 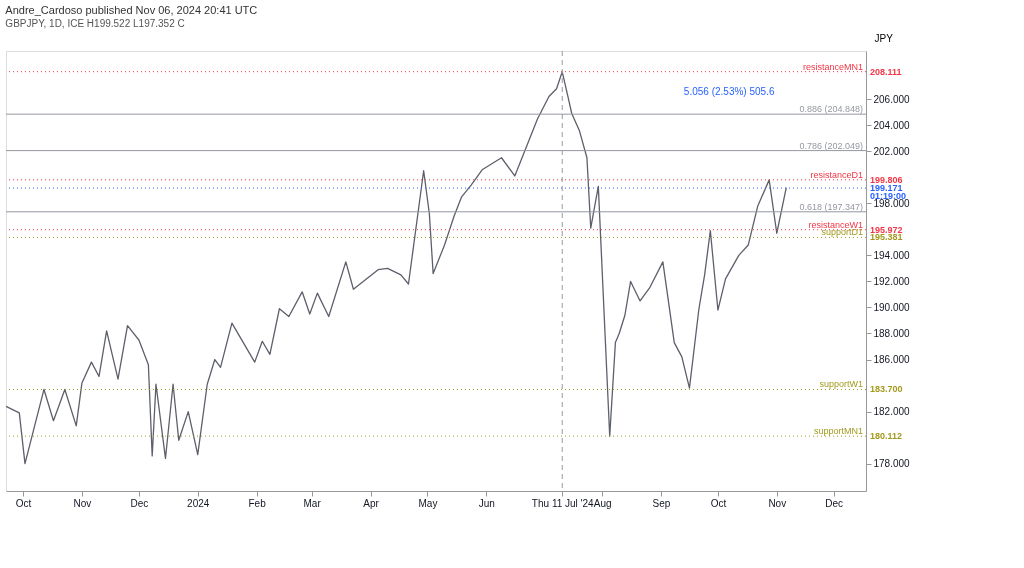 What do you see at coordinates (371, 503) in the screenshot?
I see `x-tick-label: Apr` at bounding box center [371, 503].